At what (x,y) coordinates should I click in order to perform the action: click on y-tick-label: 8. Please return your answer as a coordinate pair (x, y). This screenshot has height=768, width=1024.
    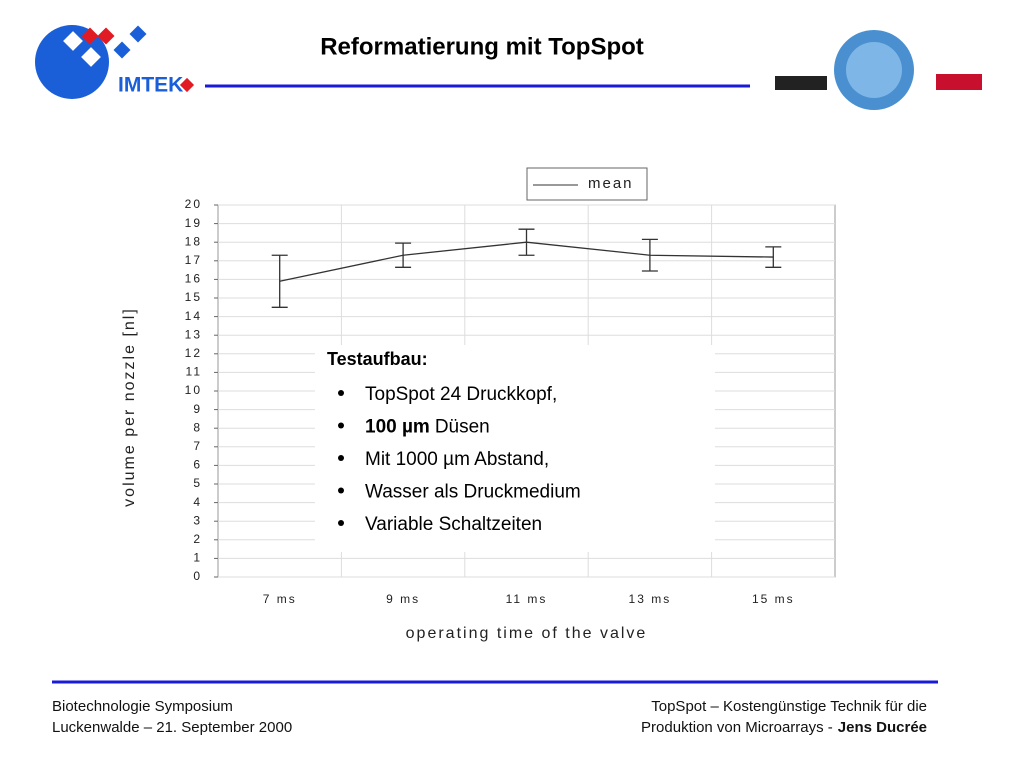
    Looking at the image, I should click on (197, 427).